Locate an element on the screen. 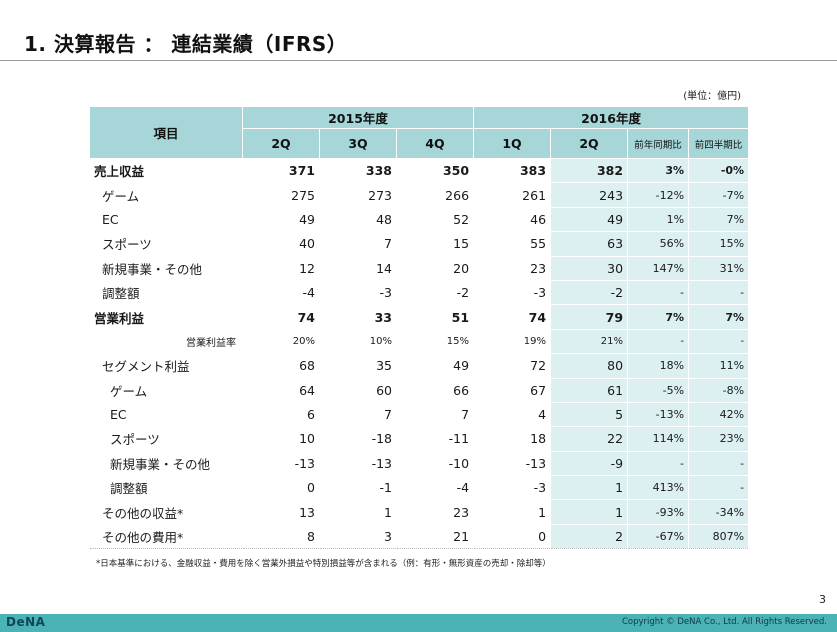 This screenshot has height=632, width=837. cell-value: 3 is located at coordinates (358, 536).